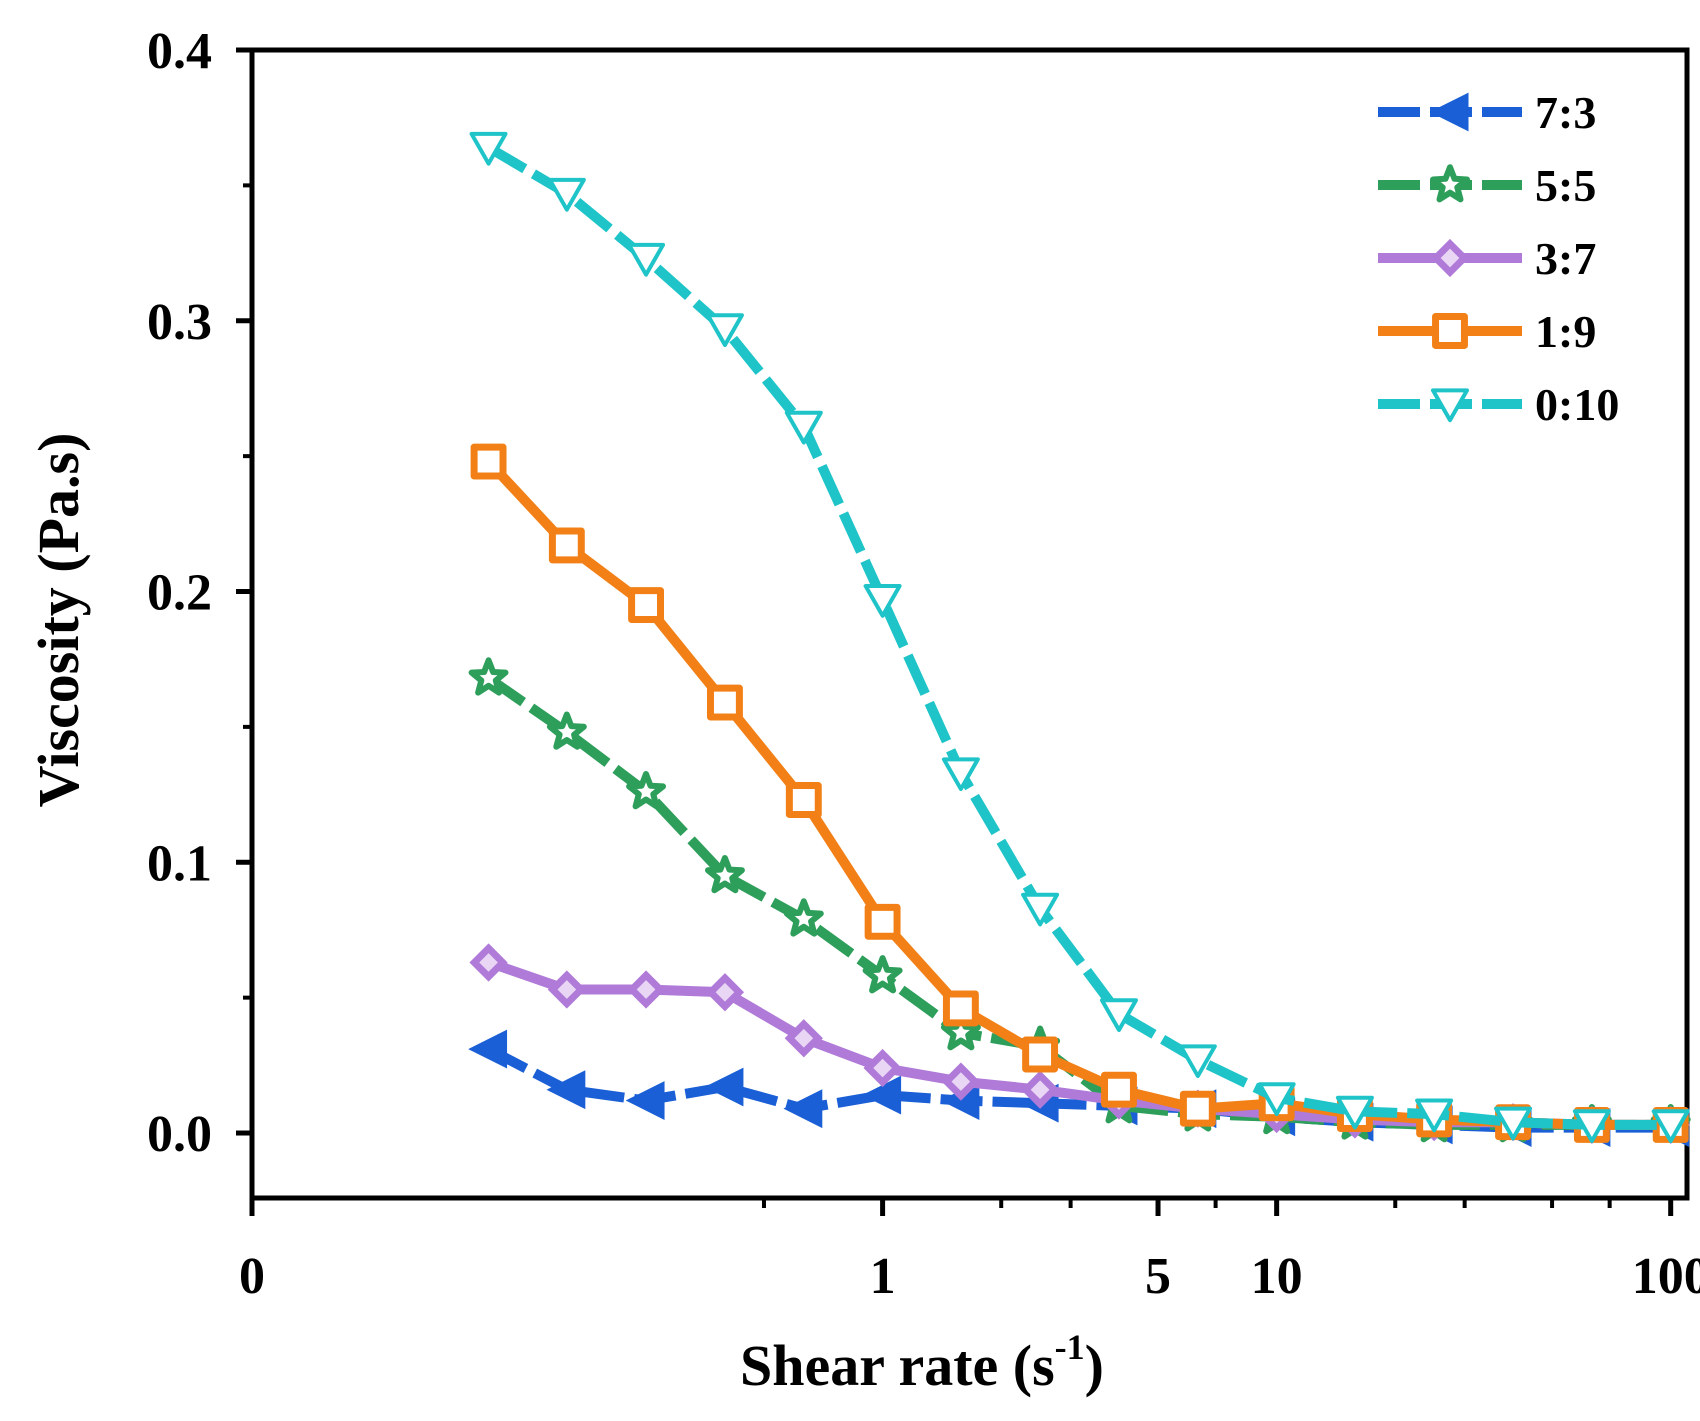  What do you see at coordinates (1094, 1365) in the screenshot?
I see `x-axis-title-close: )` at bounding box center [1094, 1365].